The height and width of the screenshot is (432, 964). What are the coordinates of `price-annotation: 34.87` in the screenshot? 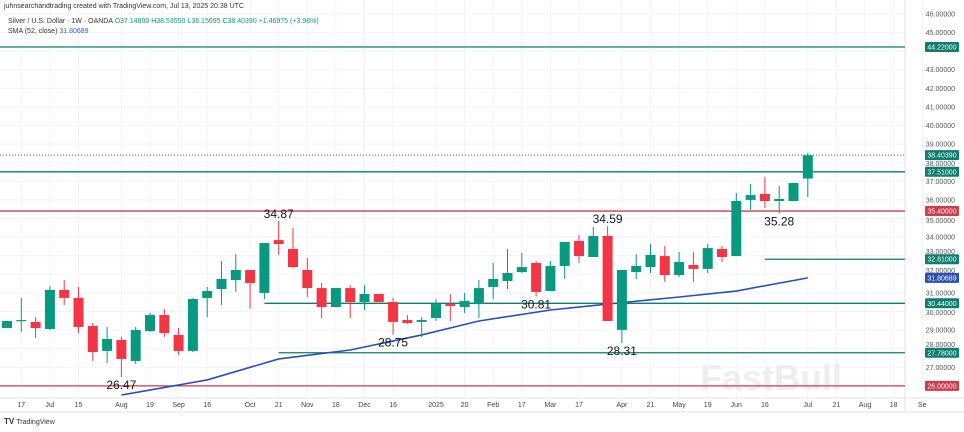 It's located at (279, 214).